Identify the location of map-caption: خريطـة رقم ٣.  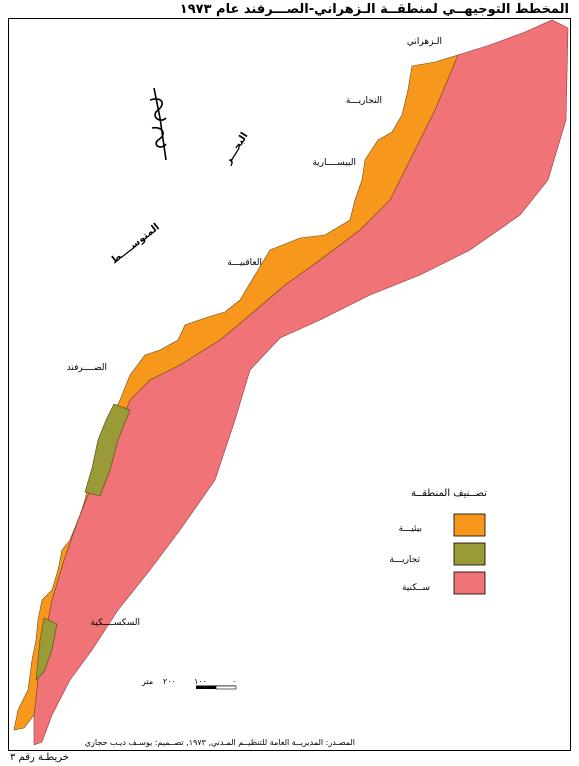
(39, 757).